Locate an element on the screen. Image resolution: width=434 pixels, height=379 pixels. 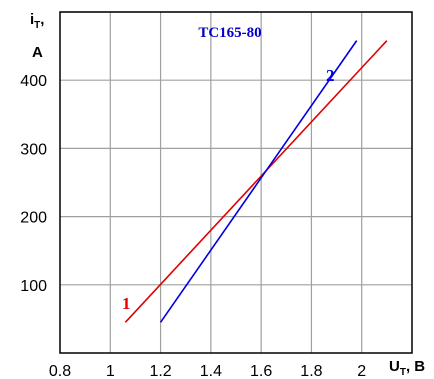
x-tick-label: 2 is located at coordinates (361, 371).